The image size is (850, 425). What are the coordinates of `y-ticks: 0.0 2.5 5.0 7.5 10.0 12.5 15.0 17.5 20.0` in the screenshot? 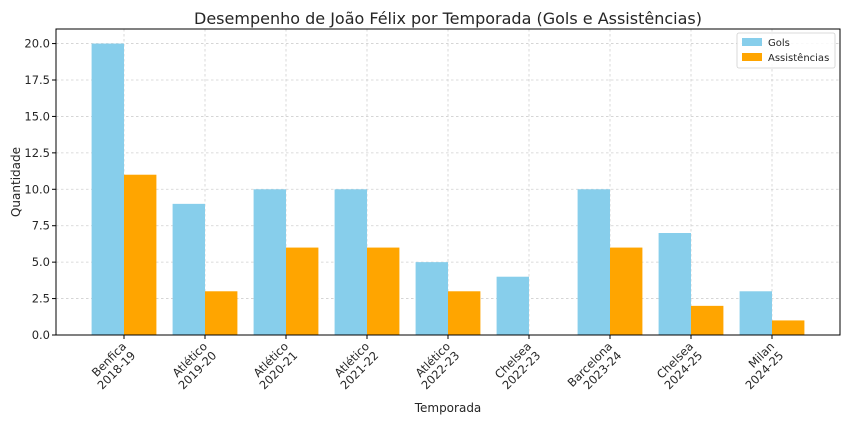 It's located at (40, 189).